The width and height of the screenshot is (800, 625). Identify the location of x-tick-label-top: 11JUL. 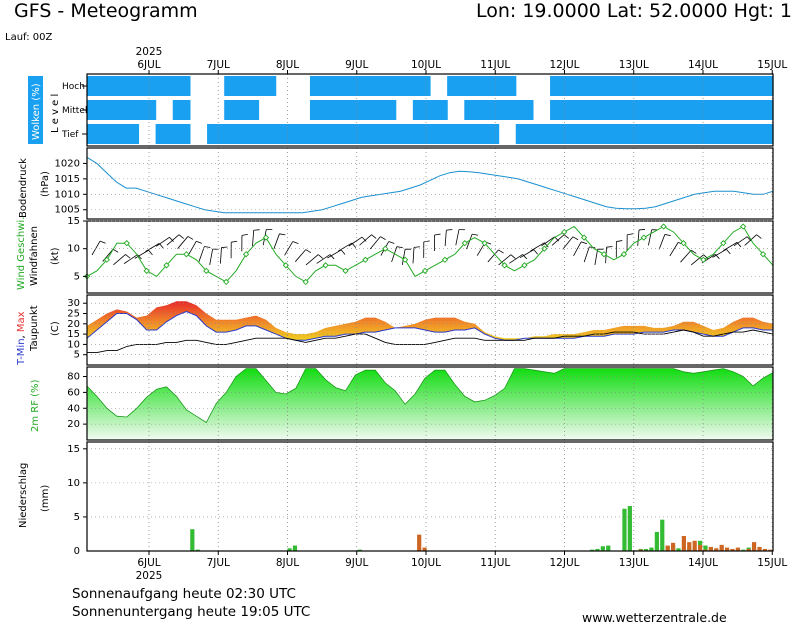
(495, 65).